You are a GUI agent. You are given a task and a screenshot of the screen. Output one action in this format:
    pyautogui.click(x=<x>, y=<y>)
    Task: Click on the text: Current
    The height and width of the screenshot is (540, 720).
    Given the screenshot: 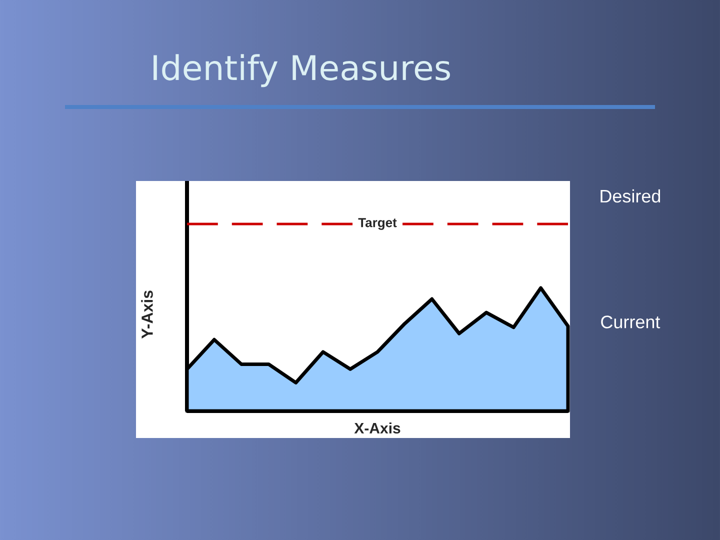 What is the action you would take?
    pyautogui.click(x=630, y=322)
    